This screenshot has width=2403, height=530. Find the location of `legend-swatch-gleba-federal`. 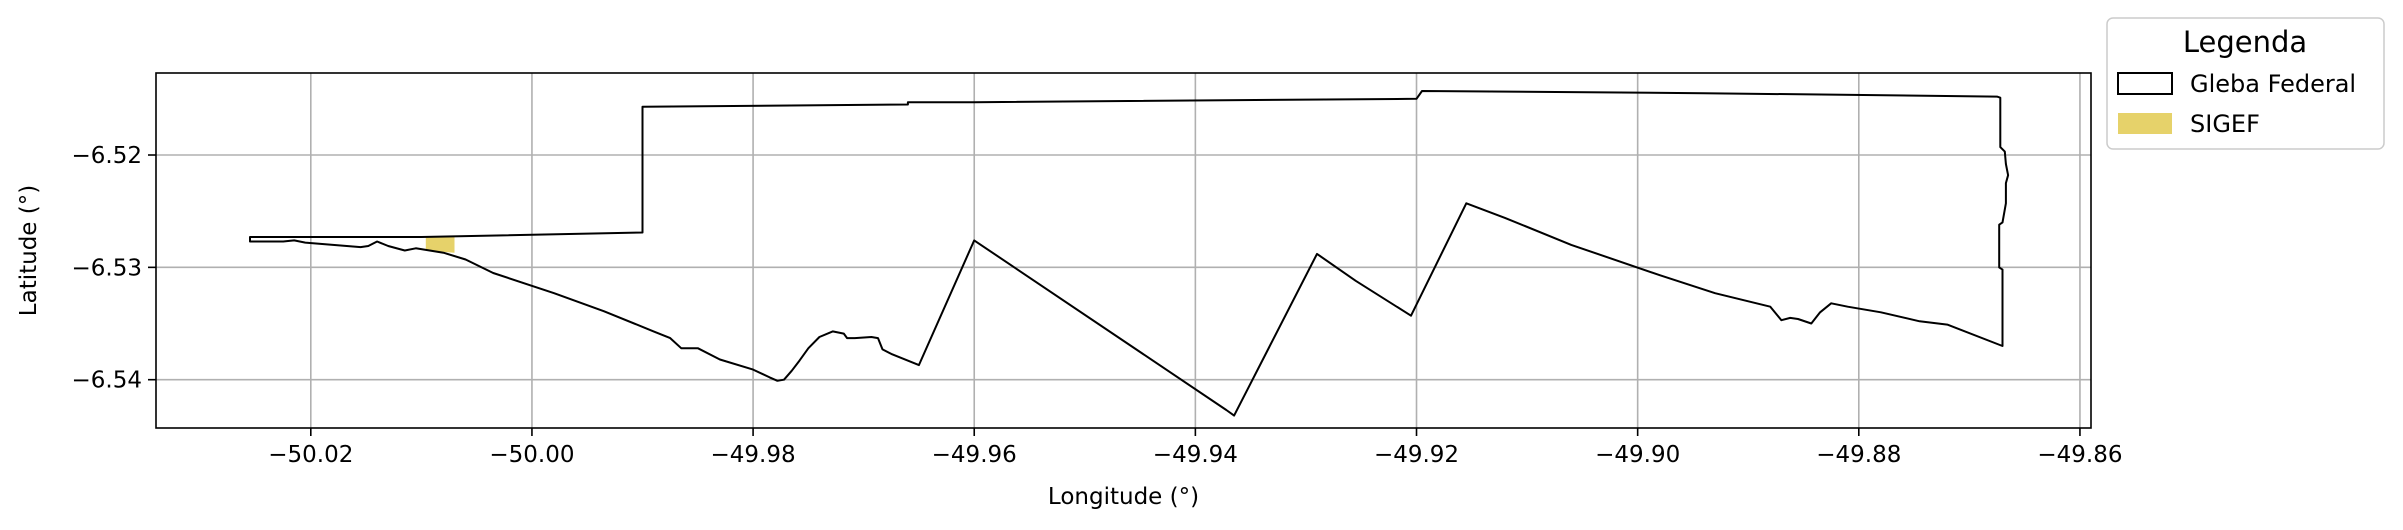

legend-swatch-gleba-federal is located at coordinates (2145, 83).